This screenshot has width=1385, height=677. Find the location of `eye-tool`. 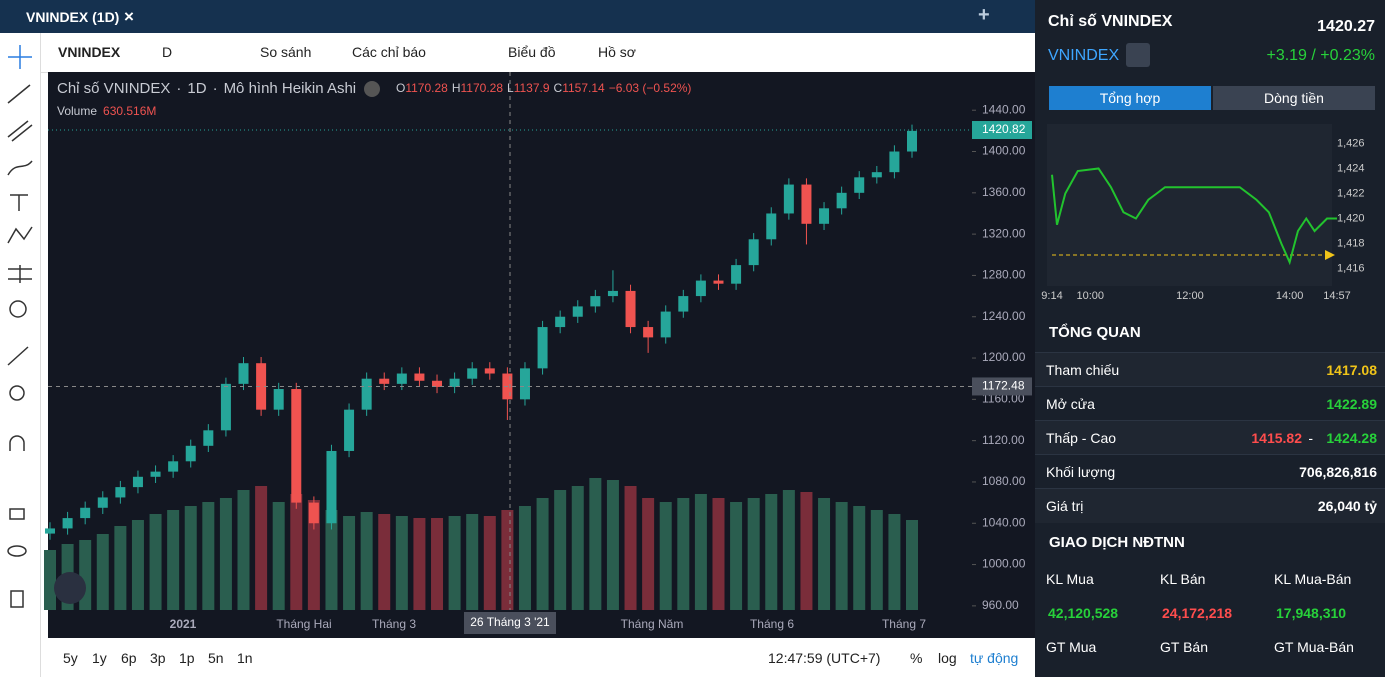

eye-tool is located at coordinates (17, 551).